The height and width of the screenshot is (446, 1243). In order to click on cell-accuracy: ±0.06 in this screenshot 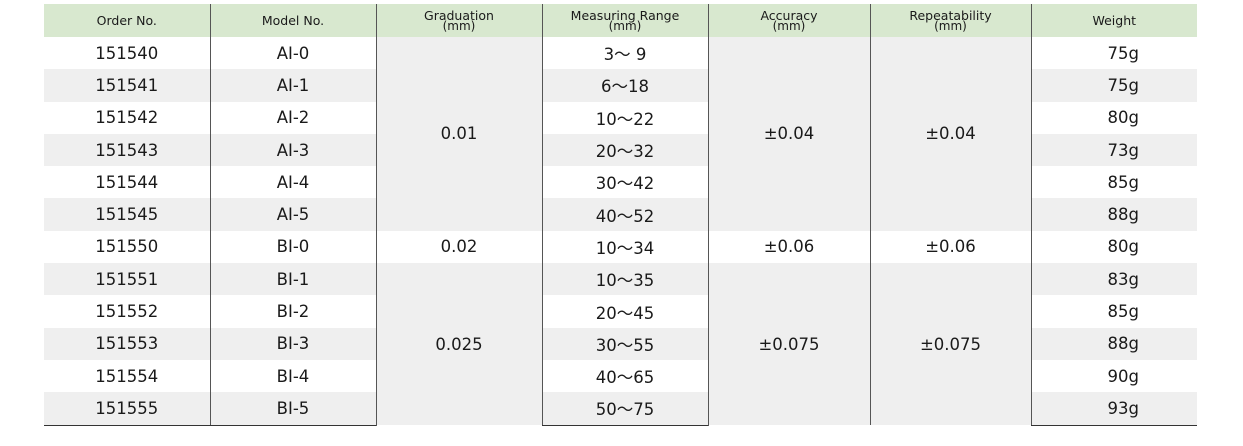, I will do `click(788, 247)`.